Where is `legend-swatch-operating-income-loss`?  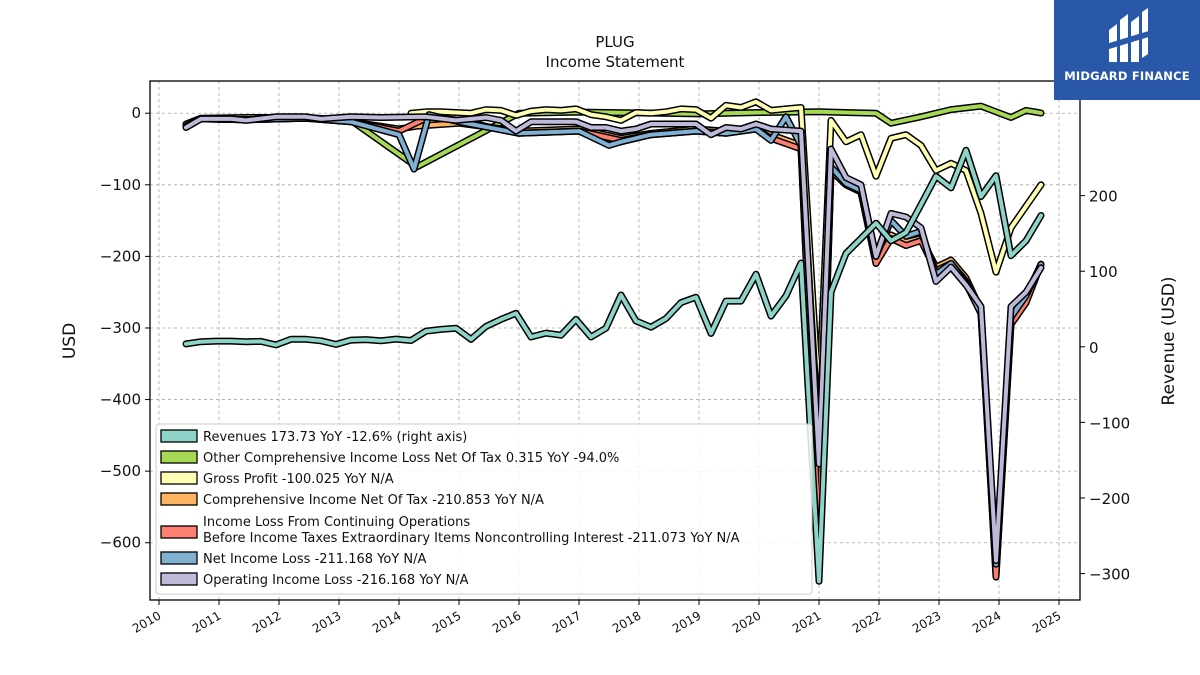
legend-swatch-operating-income-loss is located at coordinates (179, 579).